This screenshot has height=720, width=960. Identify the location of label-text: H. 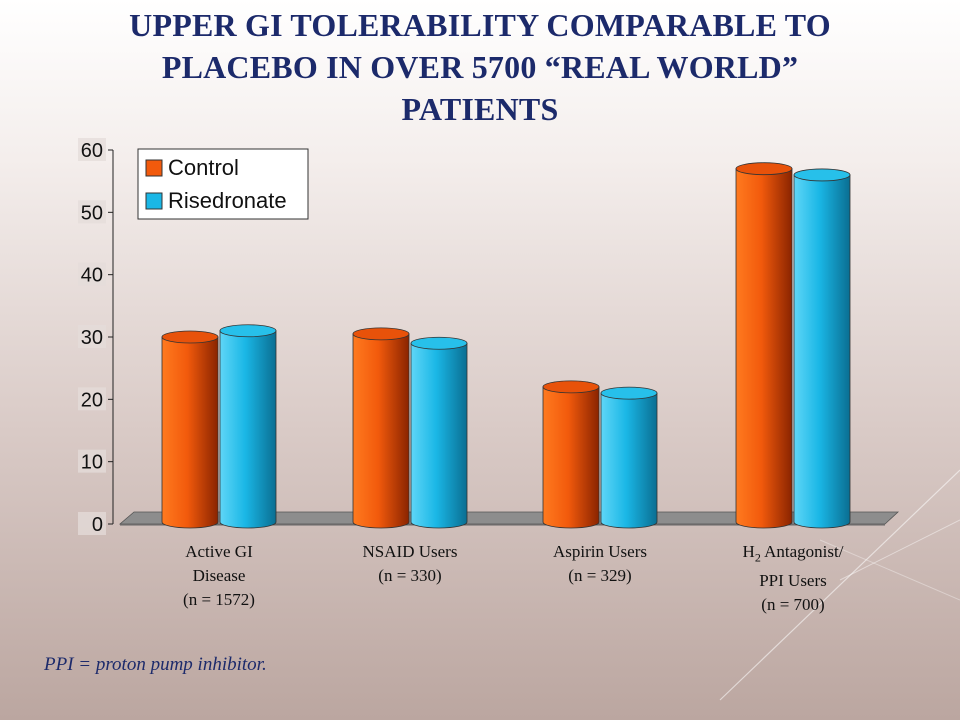
(748, 551).